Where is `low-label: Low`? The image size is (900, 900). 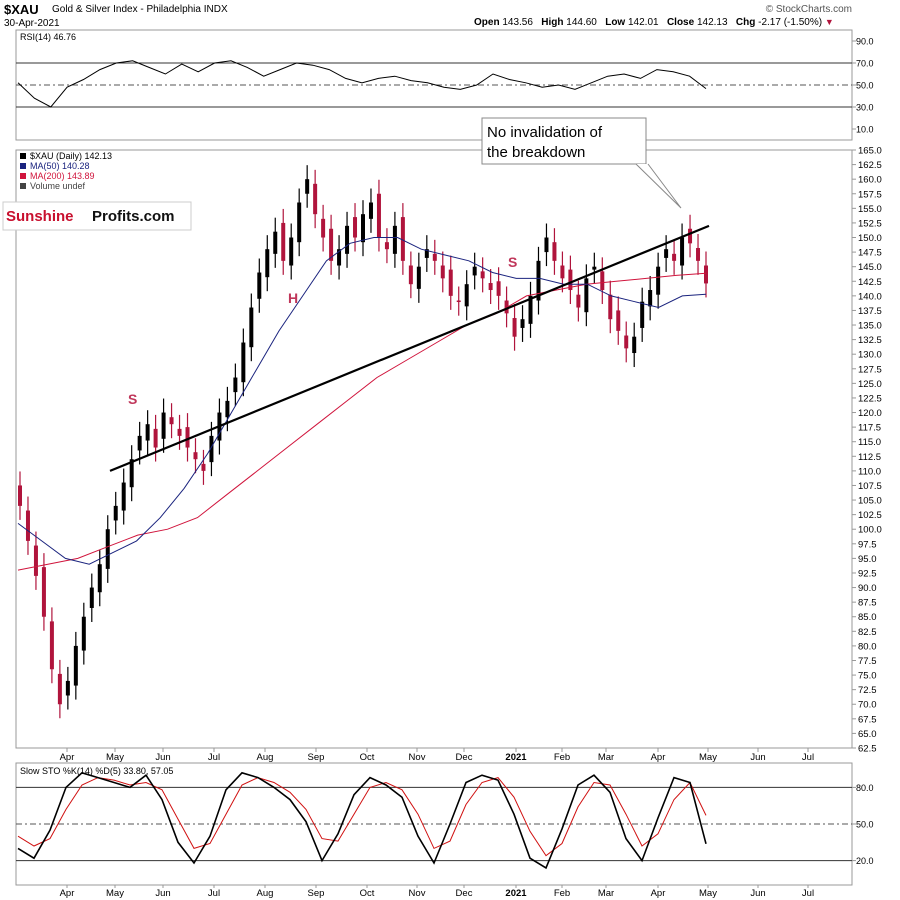
low-label: Low is located at coordinates (615, 22).